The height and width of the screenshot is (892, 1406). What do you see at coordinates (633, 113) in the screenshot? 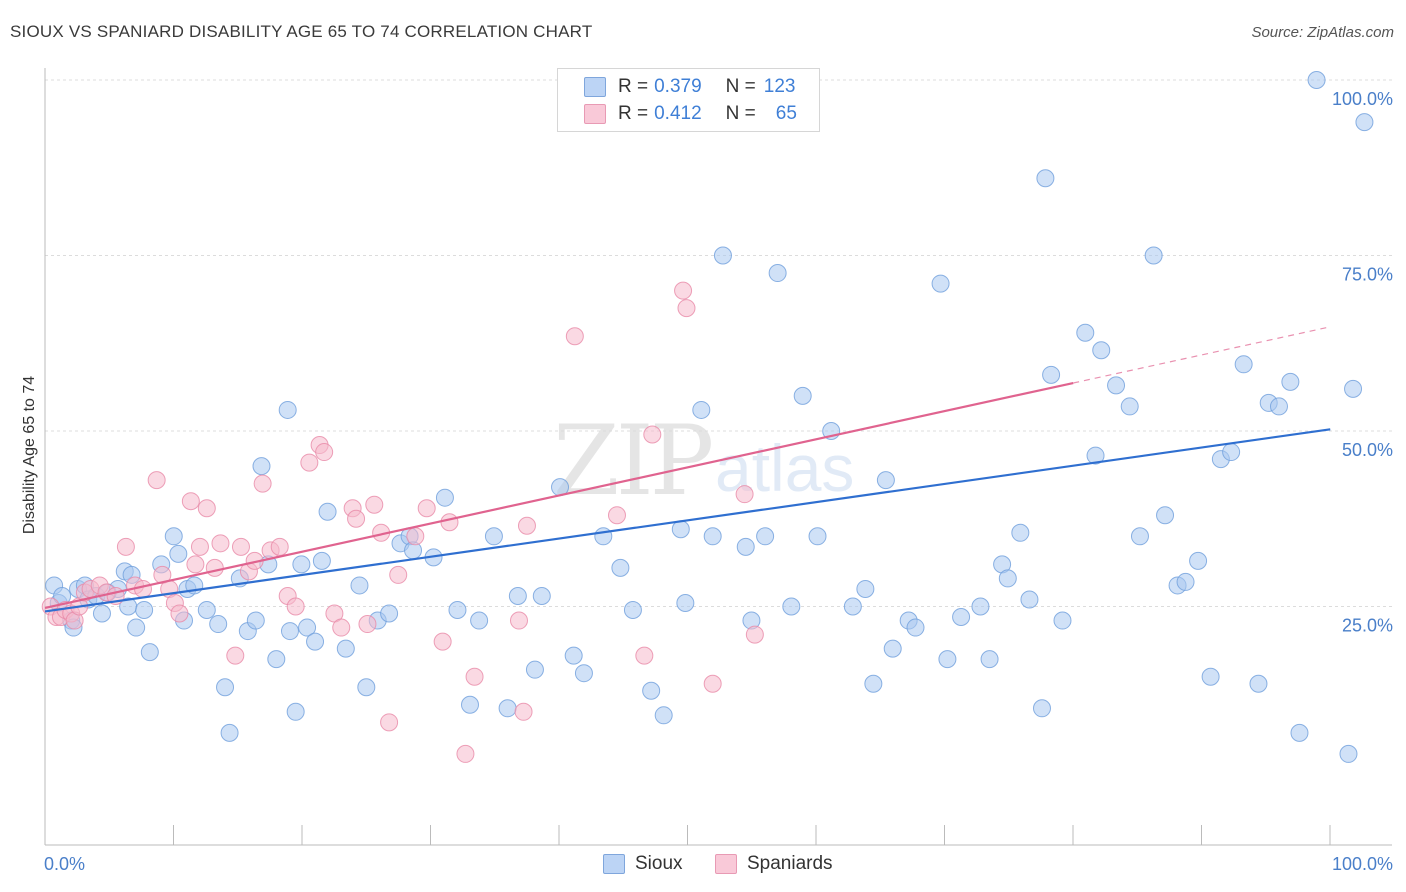
I see `legend-r-label: R =` at bounding box center [633, 113].